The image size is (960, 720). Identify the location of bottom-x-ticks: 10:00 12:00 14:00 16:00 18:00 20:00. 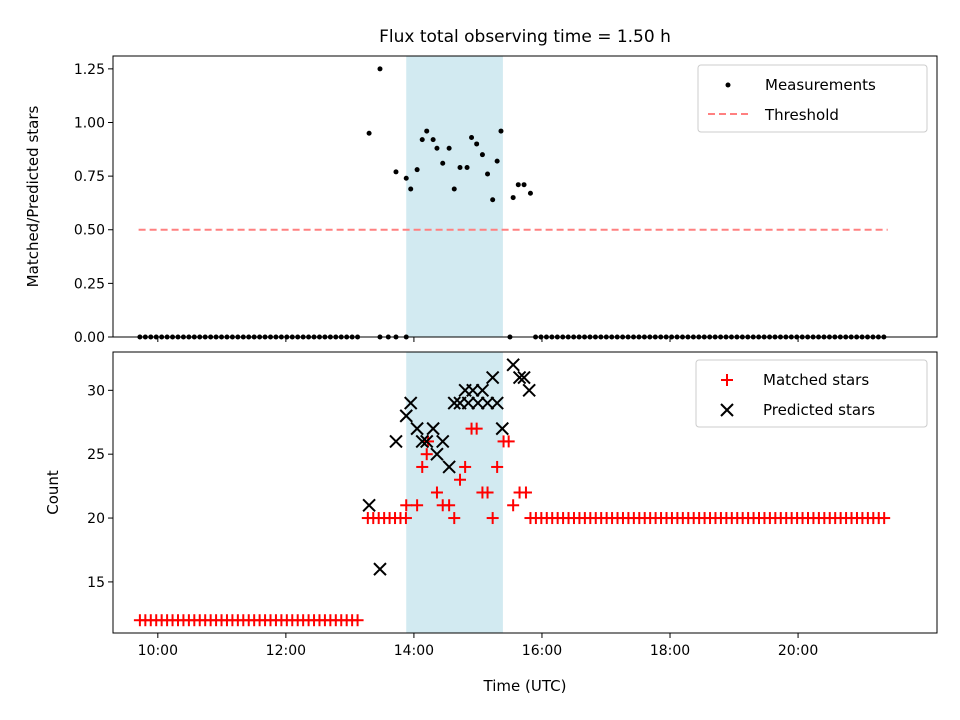
(478, 646).